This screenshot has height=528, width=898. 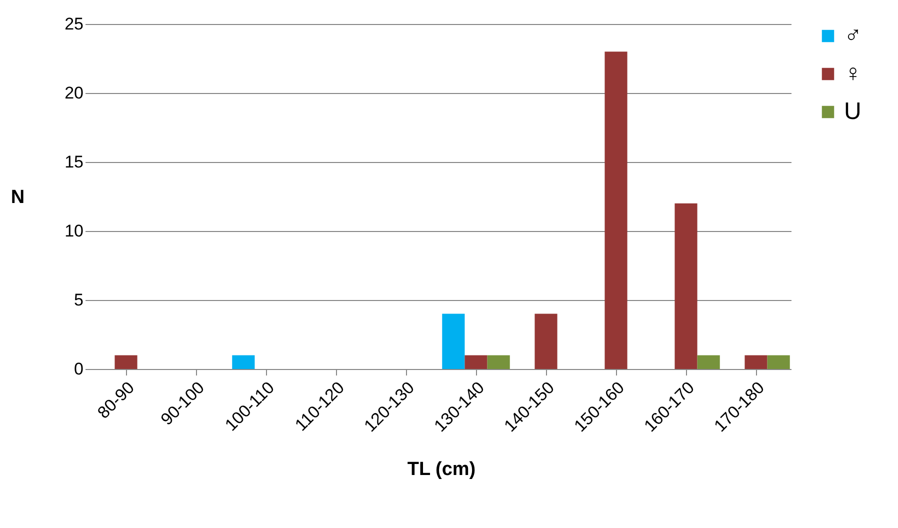 I want to click on y-tick-label: 20, so click(x=74, y=93).